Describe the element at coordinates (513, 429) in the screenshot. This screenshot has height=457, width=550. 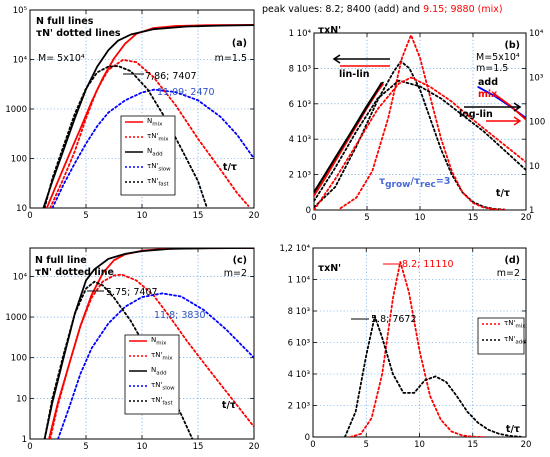
I see `d-xlabel: t/τ` at that location.